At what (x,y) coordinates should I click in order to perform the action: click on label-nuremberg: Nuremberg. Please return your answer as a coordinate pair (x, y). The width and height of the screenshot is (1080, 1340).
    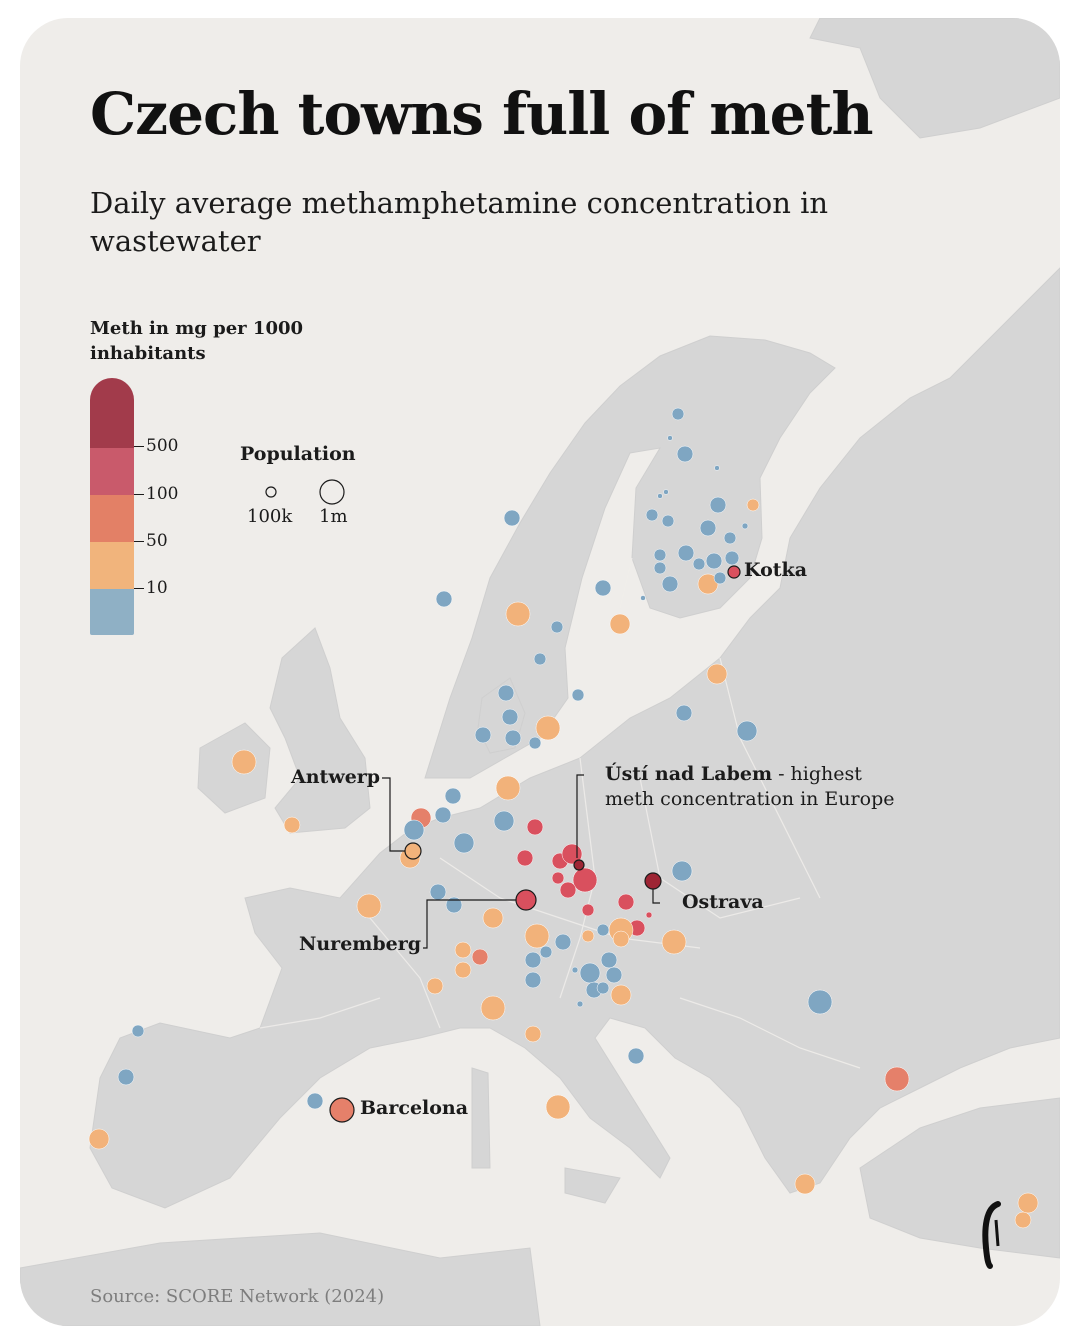
    Looking at the image, I should click on (360, 944).